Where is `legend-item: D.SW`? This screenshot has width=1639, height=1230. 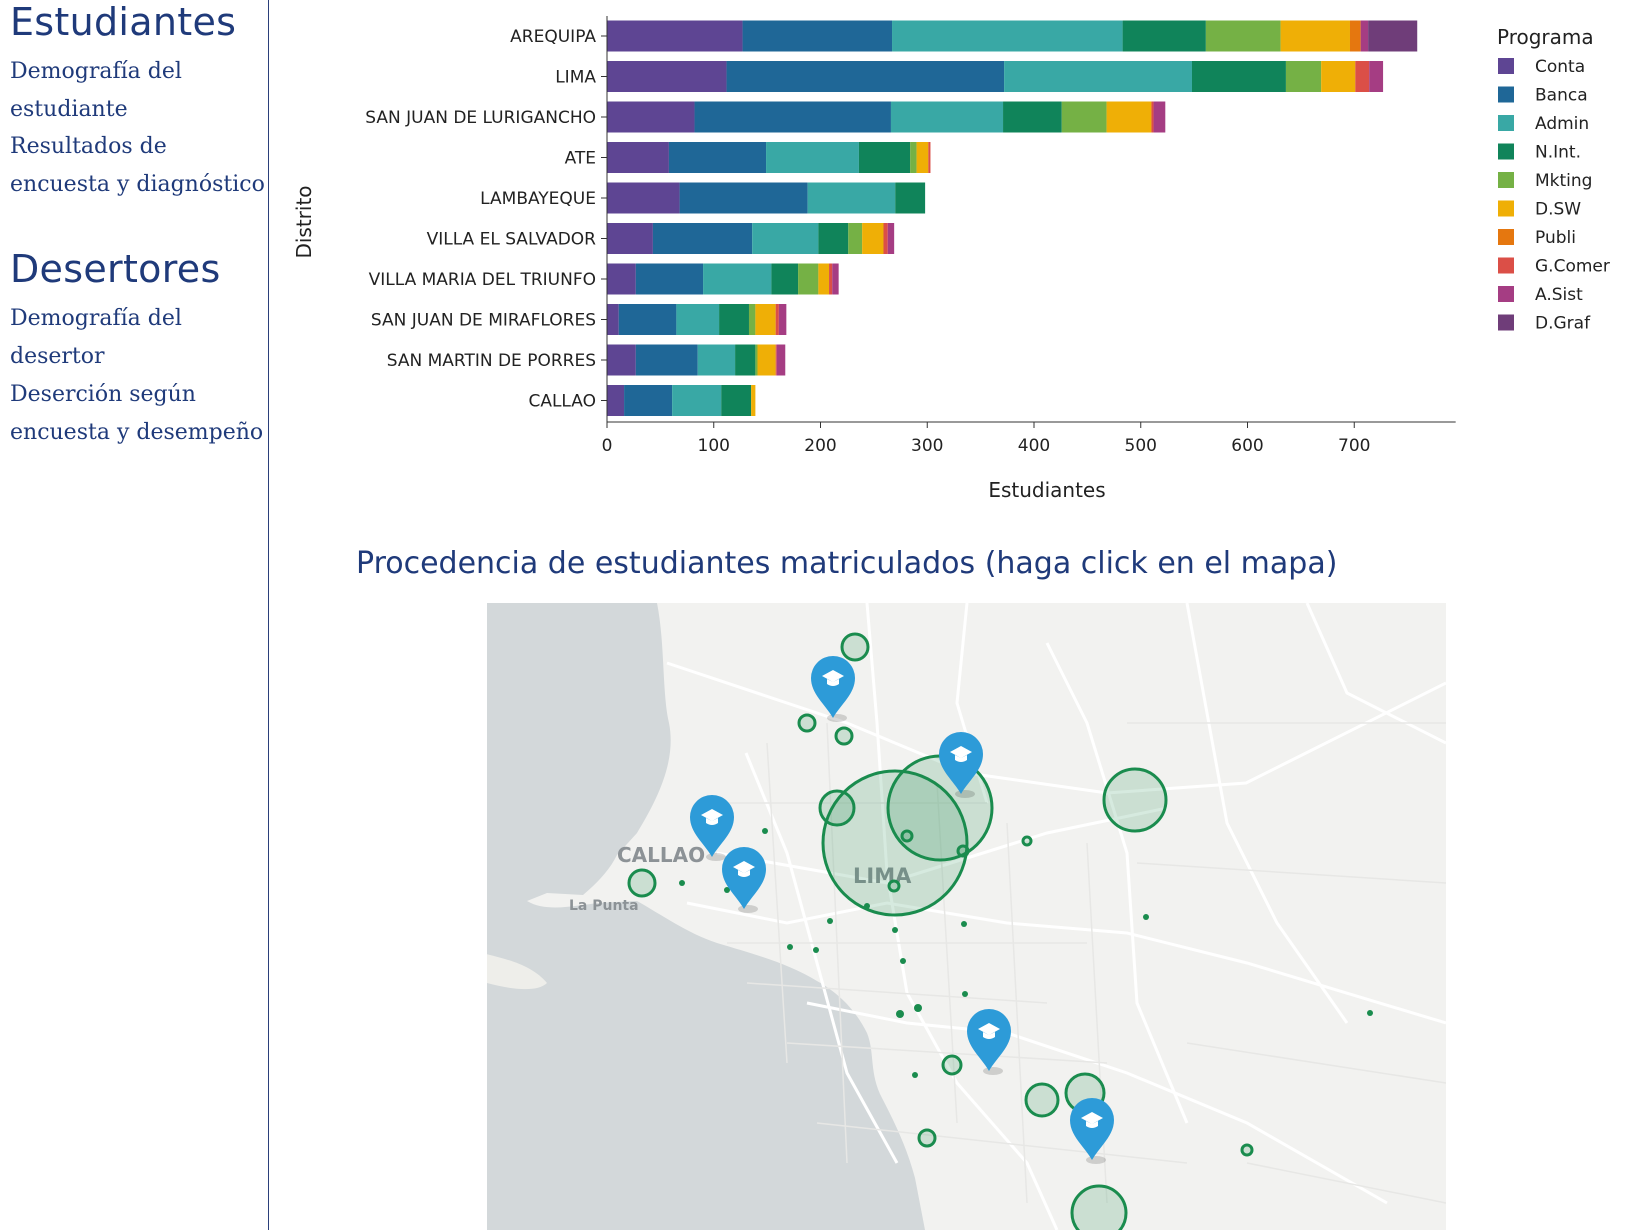 legend-item: D.SW is located at coordinates (1539, 210).